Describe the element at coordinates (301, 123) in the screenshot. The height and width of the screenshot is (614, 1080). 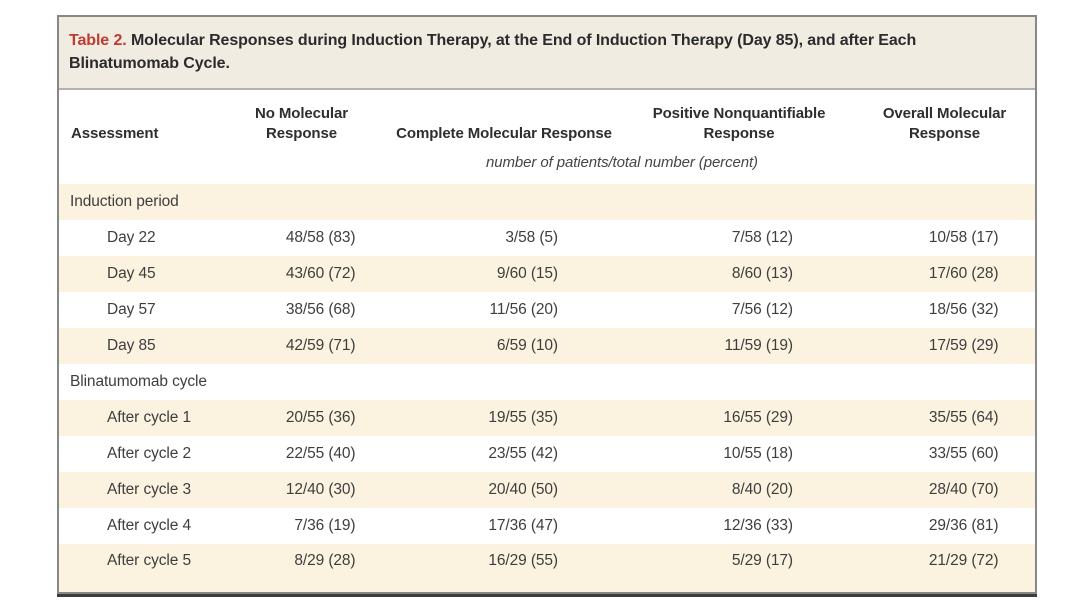
I see `column-header-no-molecular-response: No Molecular Response` at that location.